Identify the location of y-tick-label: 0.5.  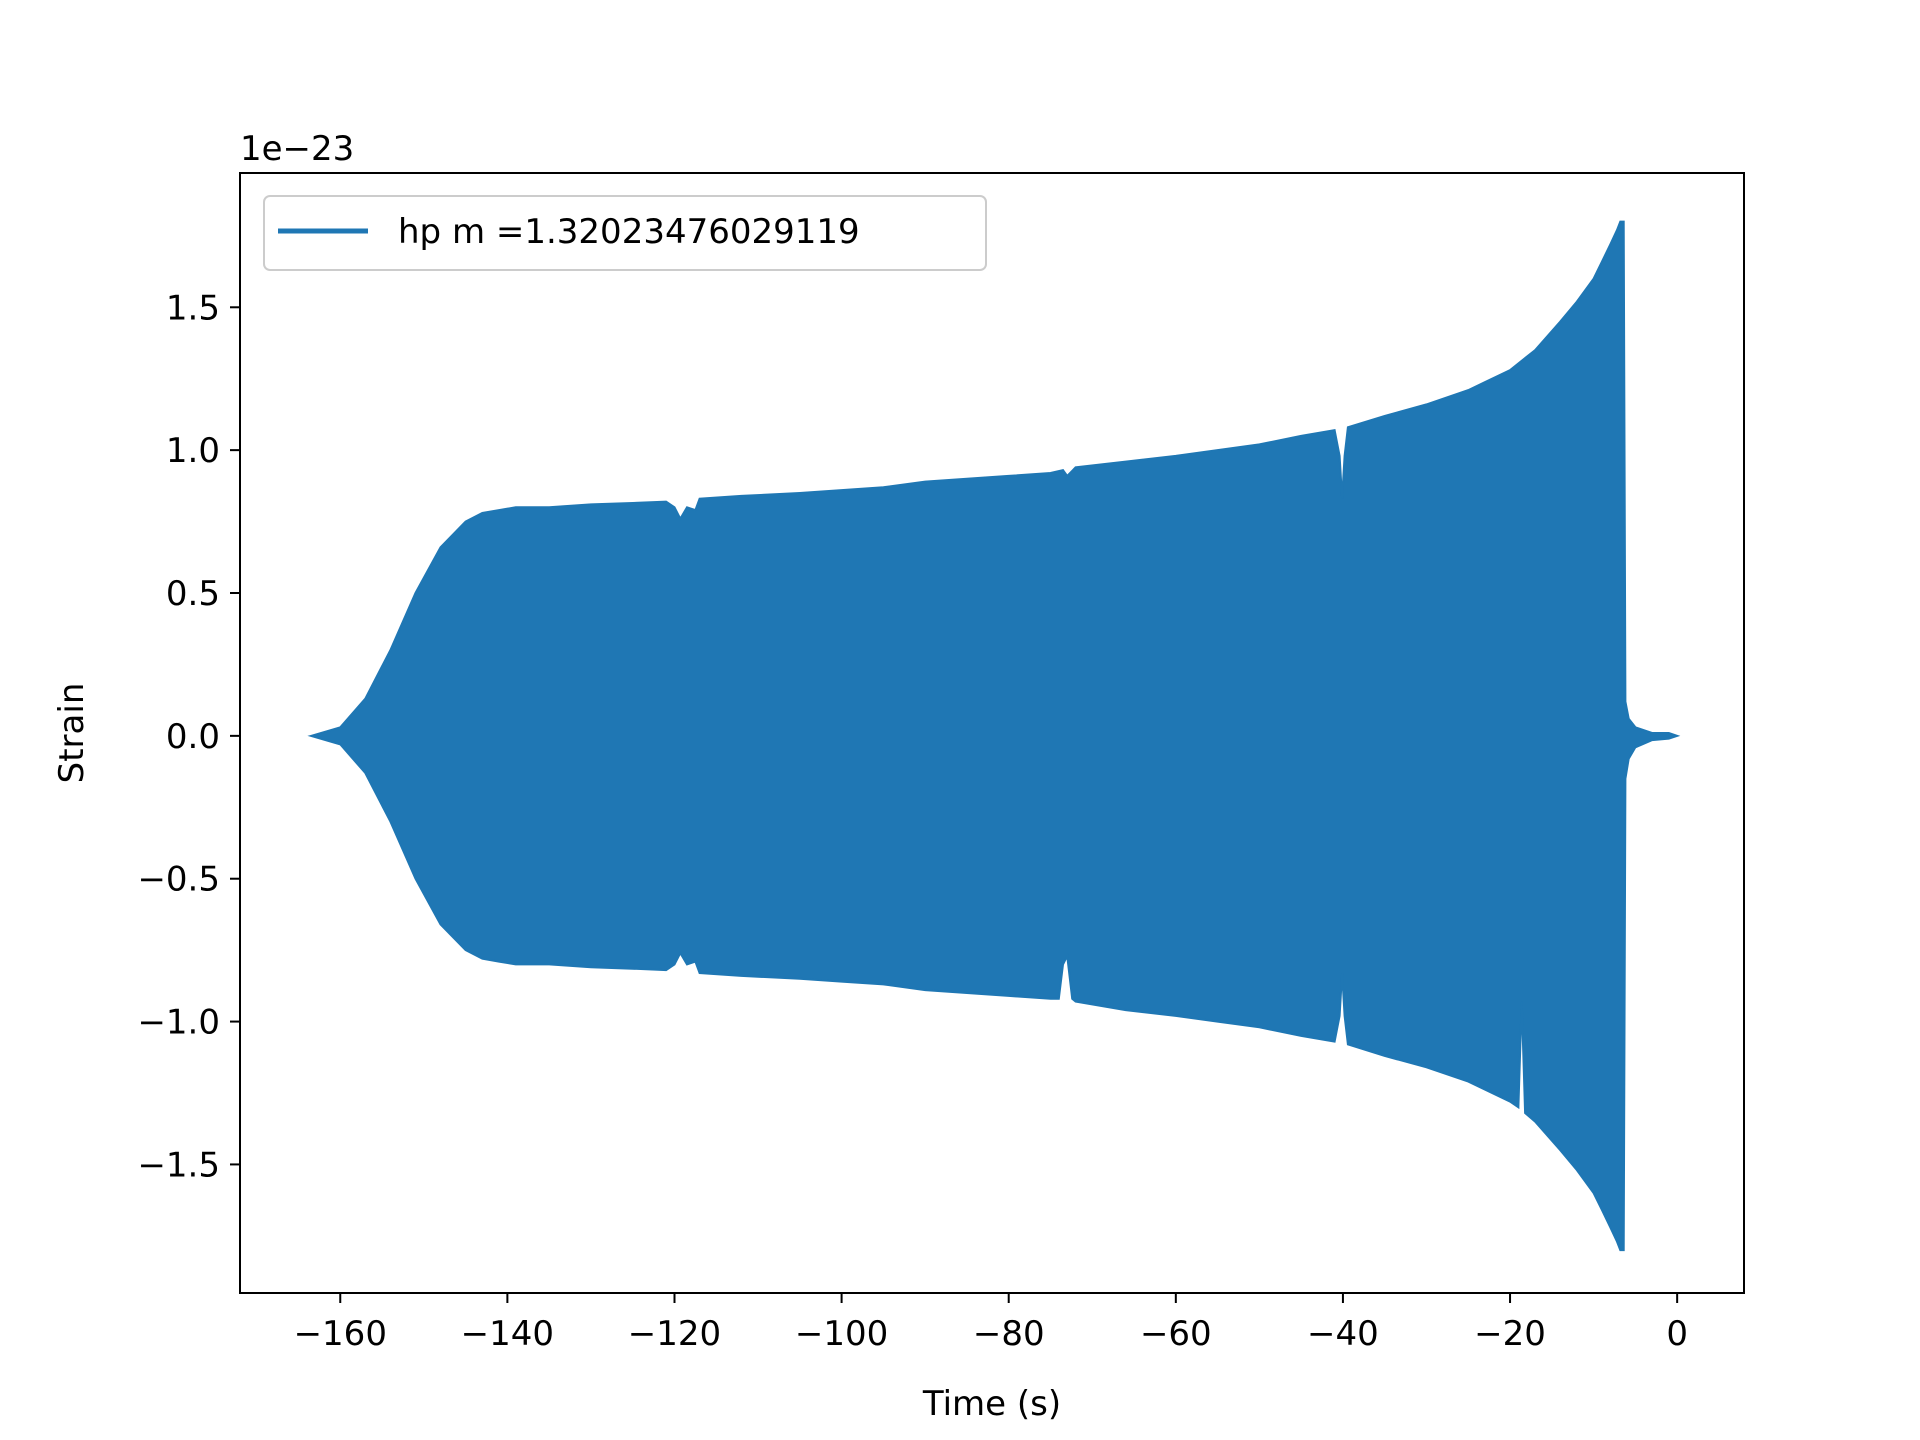
(193, 594).